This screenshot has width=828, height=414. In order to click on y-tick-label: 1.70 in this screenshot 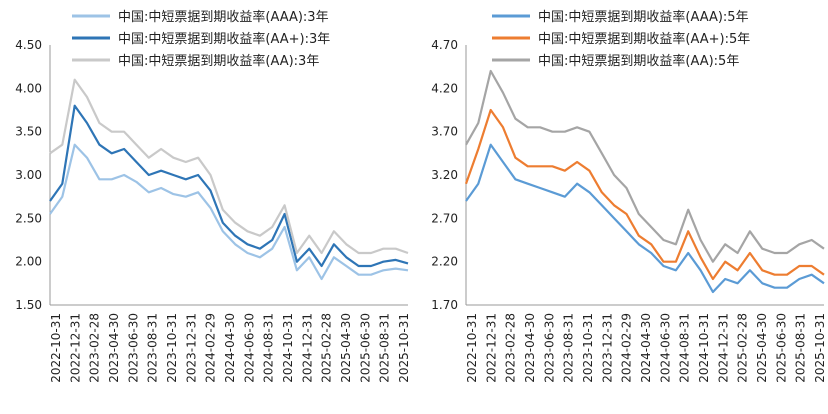, I will do `click(444, 305)`.